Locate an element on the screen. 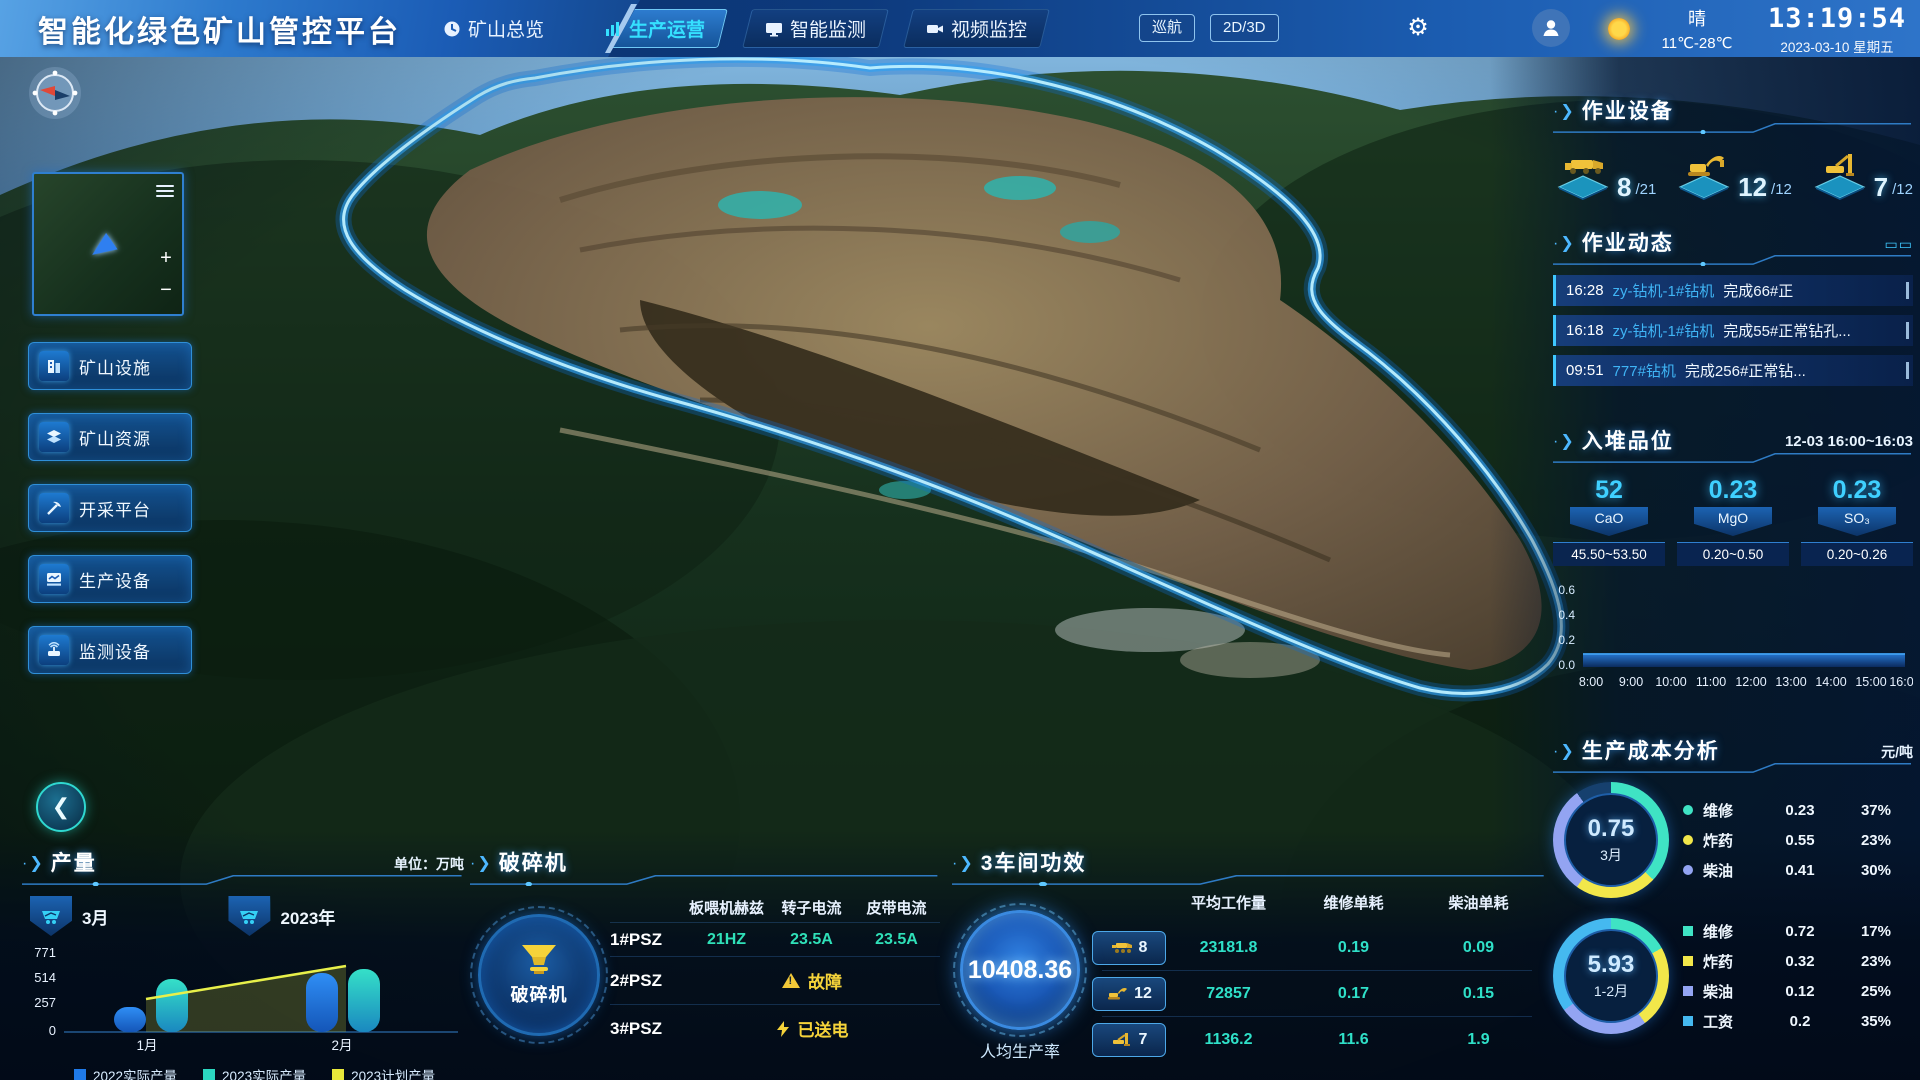 Image resolution: width=1920 pixels, height=1080 pixels. collapse-back-button: ❮ is located at coordinates (61, 807).